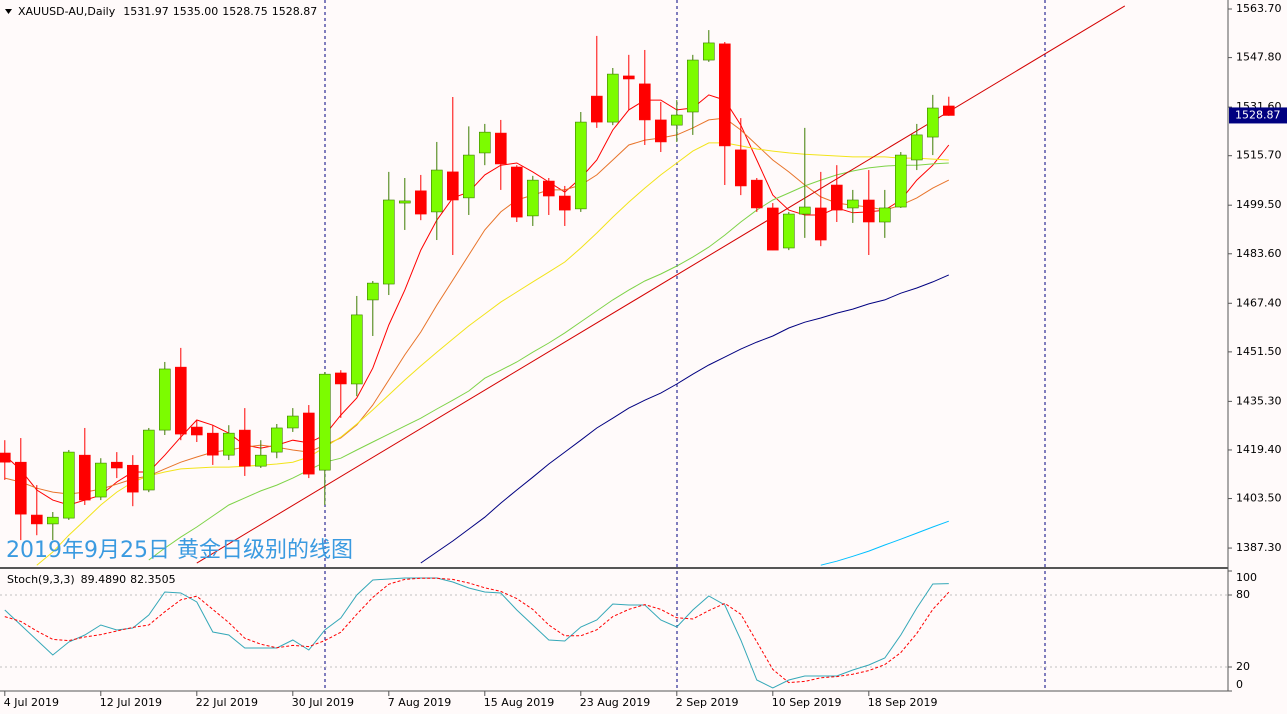 The width and height of the screenshot is (1287, 714). What do you see at coordinates (1259, 302) in the screenshot?
I see `y-tick-label: 1467.40` at bounding box center [1259, 302].